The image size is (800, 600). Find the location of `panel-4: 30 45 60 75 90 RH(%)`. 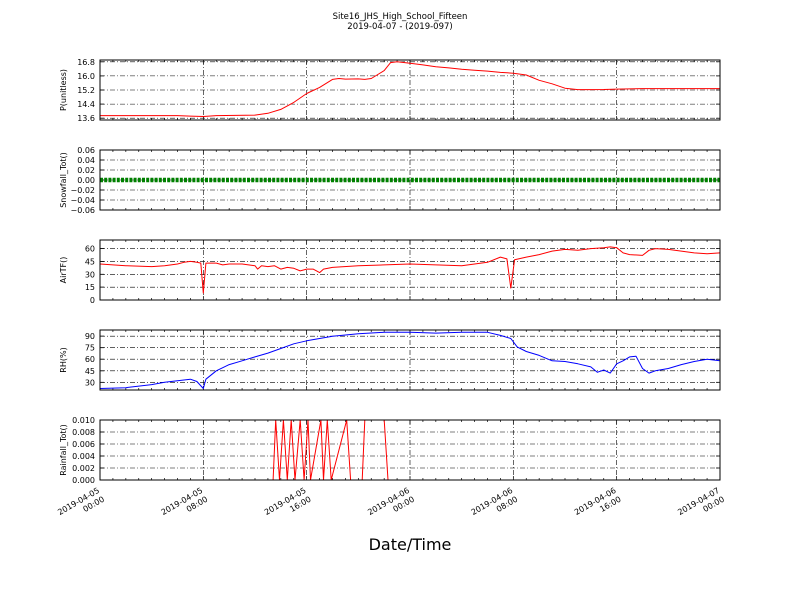

panel-4: 30 45 60 75 90 RH(%) is located at coordinates (390, 360).